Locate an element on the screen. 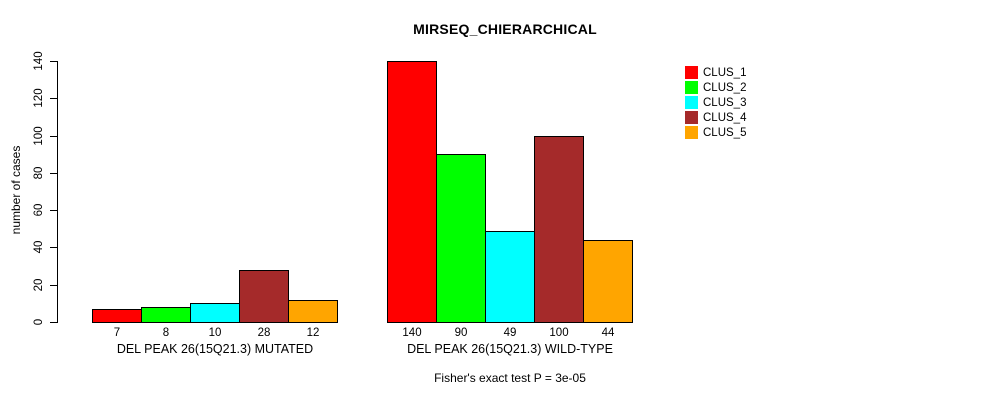 This screenshot has width=990, height=400. legend-label: CLUS_3 is located at coordinates (725, 102).